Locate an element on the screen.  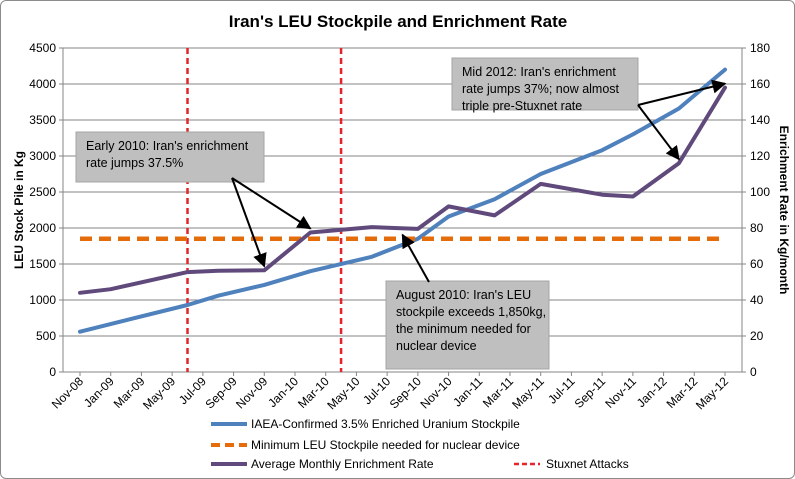
x-tick-label: Nov-10 is located at coordinates (435, 392).